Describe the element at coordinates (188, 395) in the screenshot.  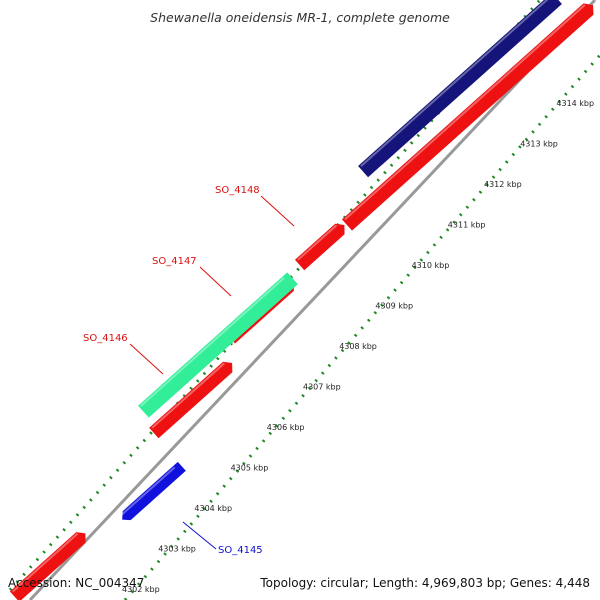
I see `cds-so4146-highlight` at that location.